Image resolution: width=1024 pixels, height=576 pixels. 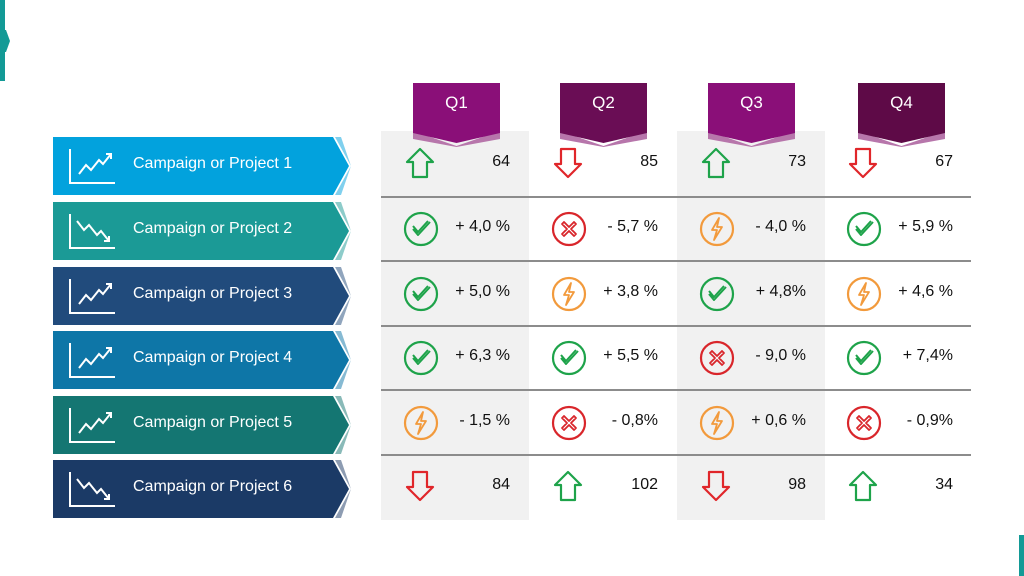 What do you see at coordinates (780, 291) in the screenshot?
I see `cell-value: + 4,8%` at bounding box center [780, 291].